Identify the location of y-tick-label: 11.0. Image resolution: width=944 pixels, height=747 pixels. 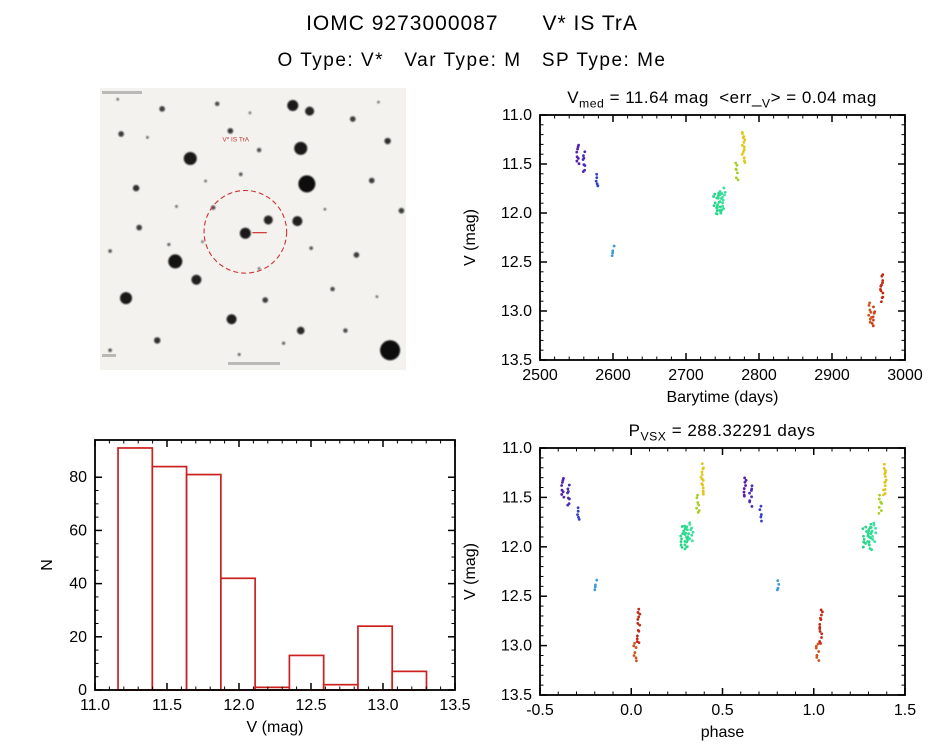
(517, 448).